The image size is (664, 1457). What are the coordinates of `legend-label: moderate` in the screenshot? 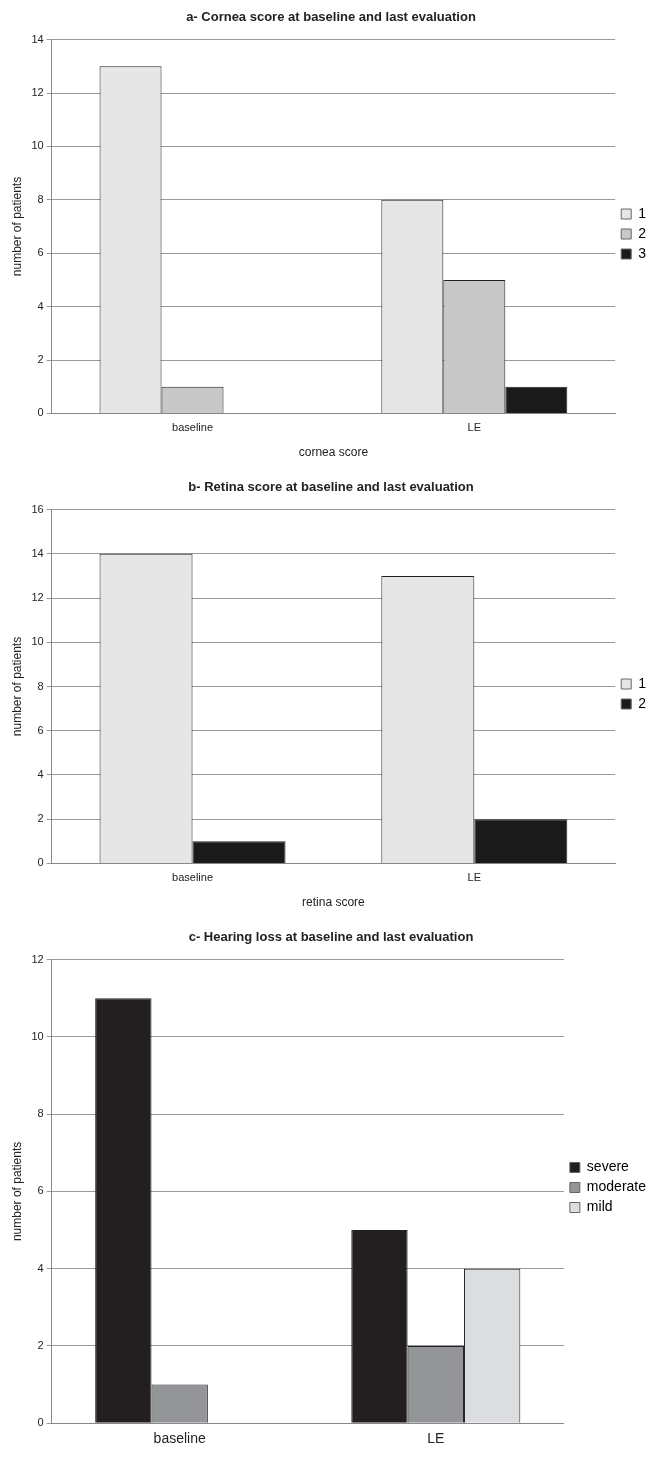 It's located at (616, 1186).